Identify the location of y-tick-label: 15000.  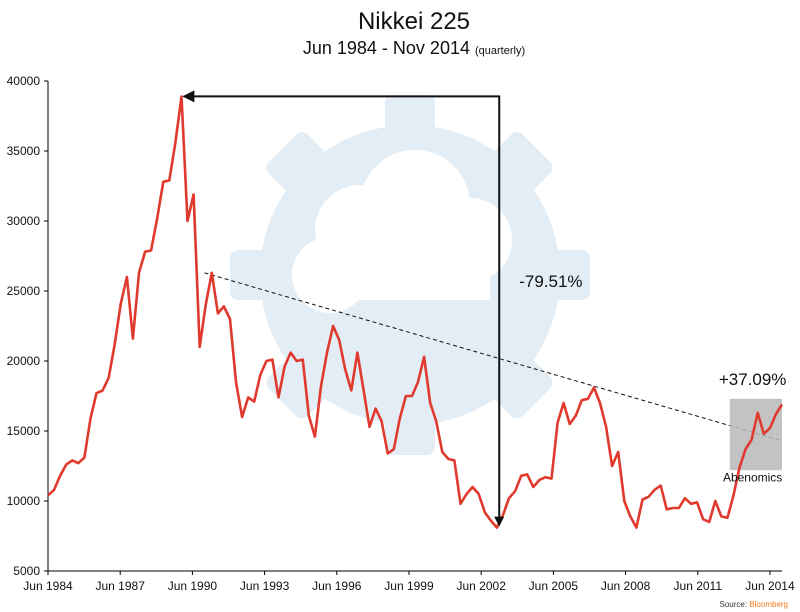
(24, 431).